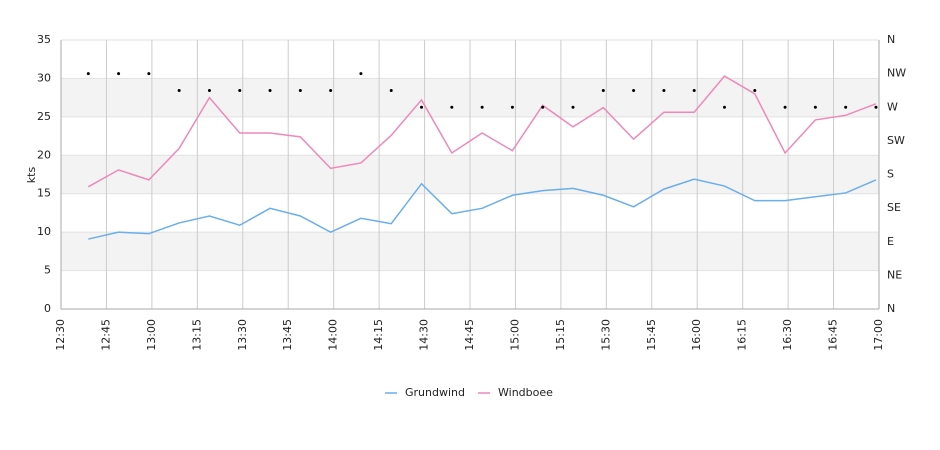 Image resolution: width=940 pixels, height=450 pixels. Describe the element at coordinates (525, 392) in the screenshot. I see `legend-label: Windboee` at that location.